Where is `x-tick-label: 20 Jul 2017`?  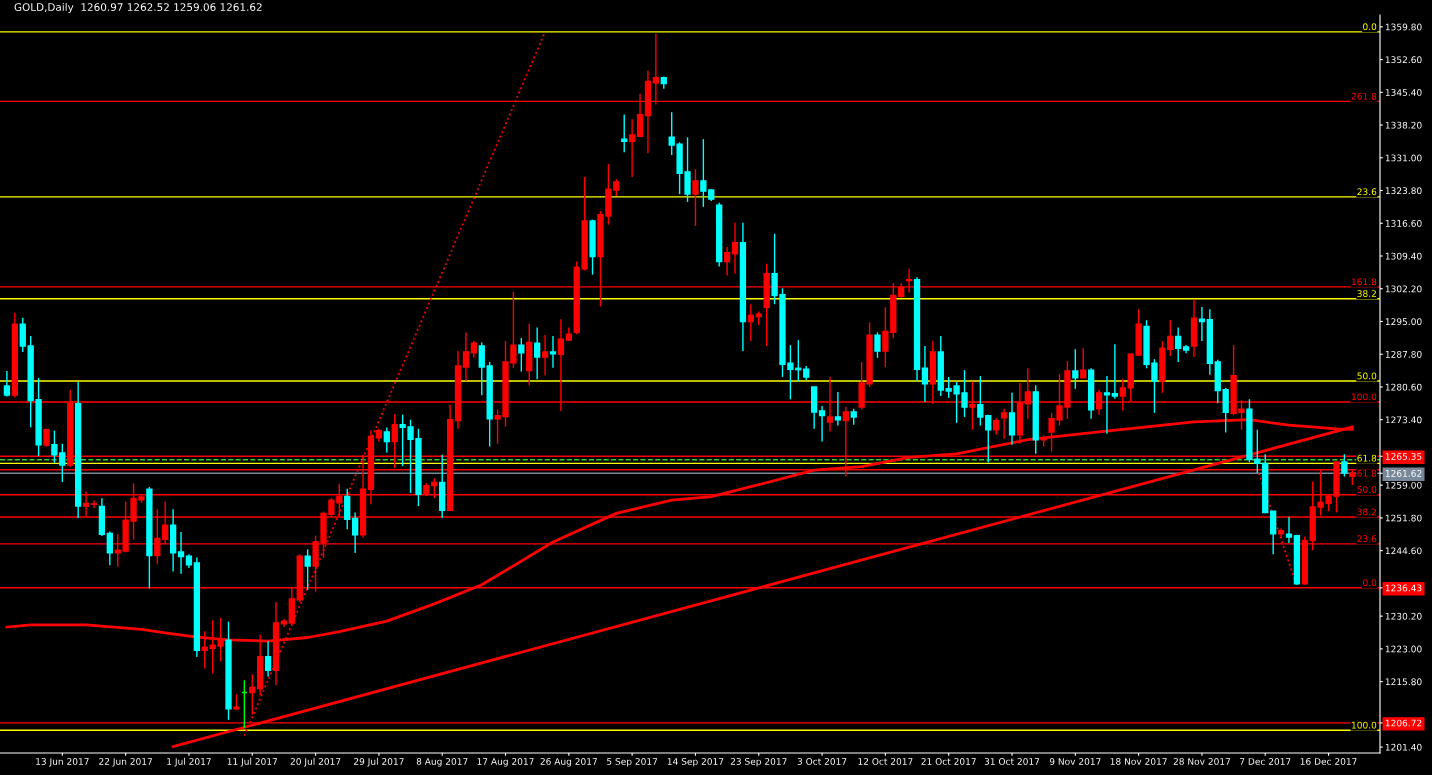
x-tick-label: 20 Jul 2017 is located at coordinates (315, 762).